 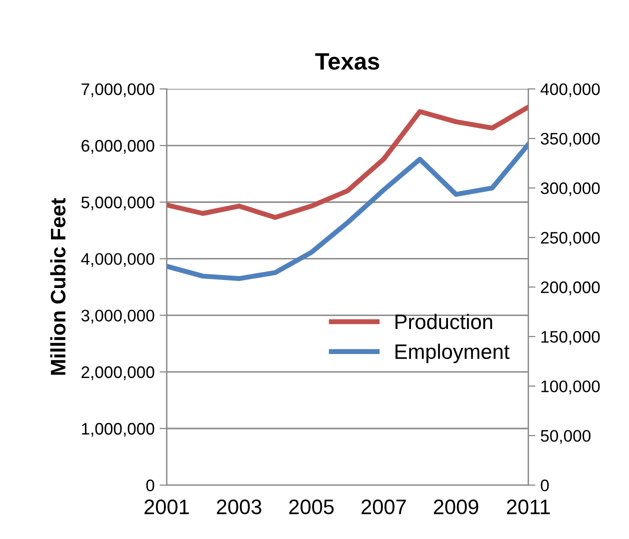 I want to click on x-tick-label: 2007, so click(x=384, y=507).